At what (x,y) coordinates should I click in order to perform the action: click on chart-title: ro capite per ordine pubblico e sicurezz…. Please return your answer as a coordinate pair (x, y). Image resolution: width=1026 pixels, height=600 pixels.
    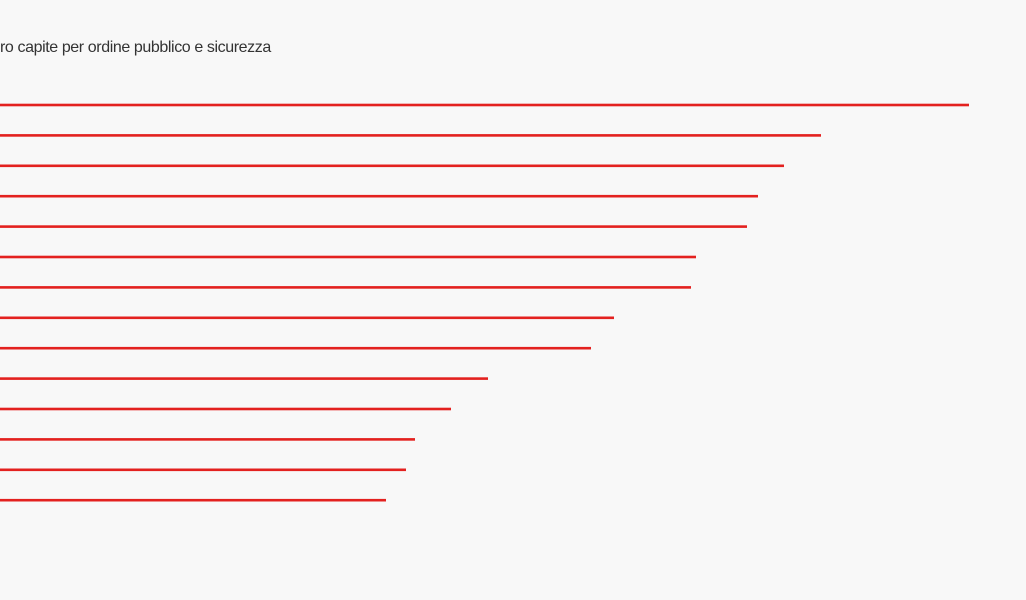
    Looking at the image, I should click on (135, 47).